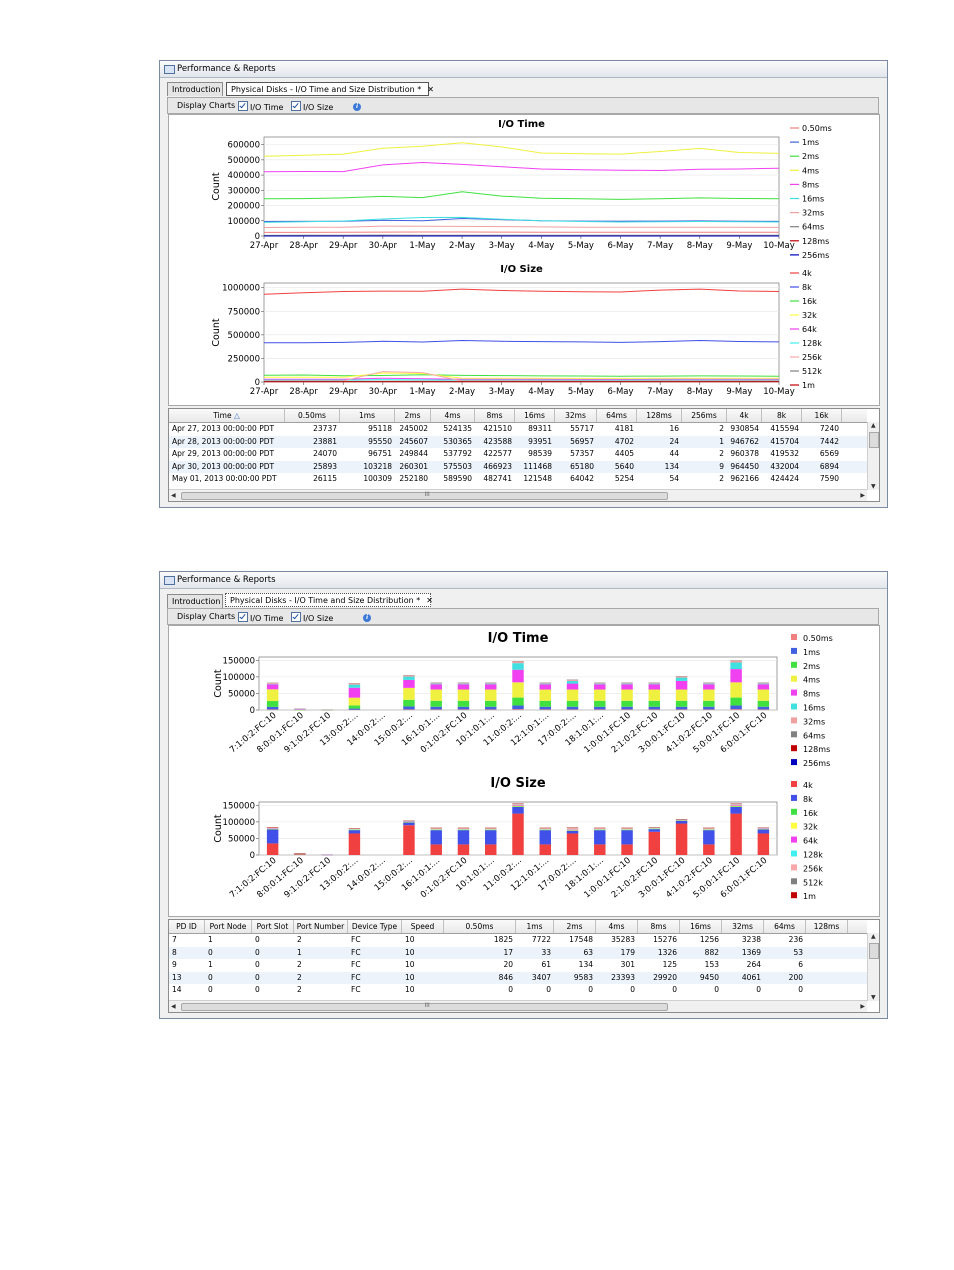 The height and width of the screenshot is (1270, 954). I want to click on legend: 4k 8k 16k 32k 64k 128k 256k 512k 1m, so click(807, 841).